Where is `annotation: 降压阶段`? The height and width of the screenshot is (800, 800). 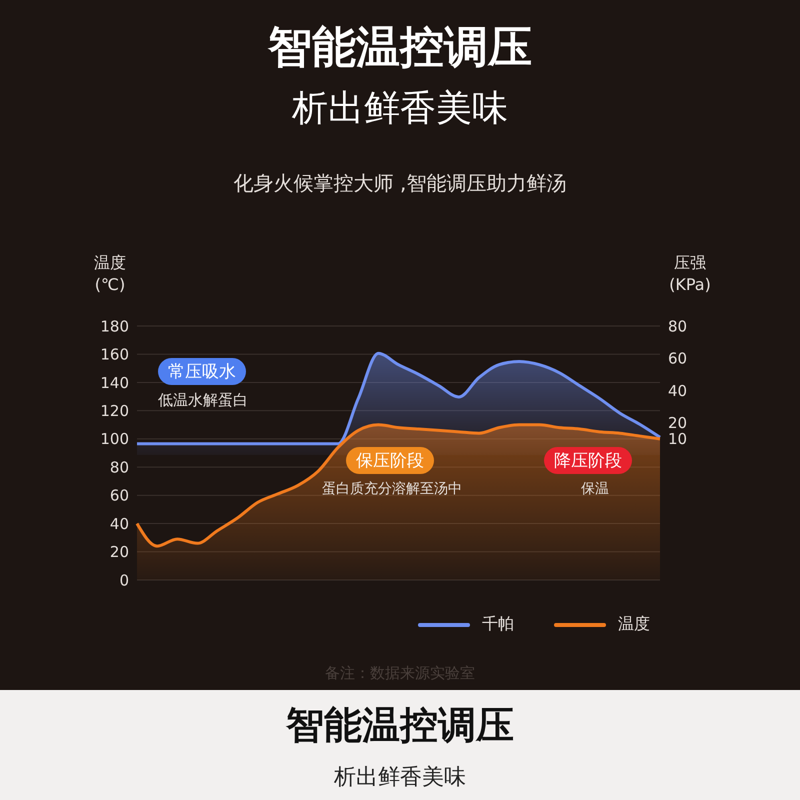 annotation: 降压阶段 is located at coordinates (588, 460).